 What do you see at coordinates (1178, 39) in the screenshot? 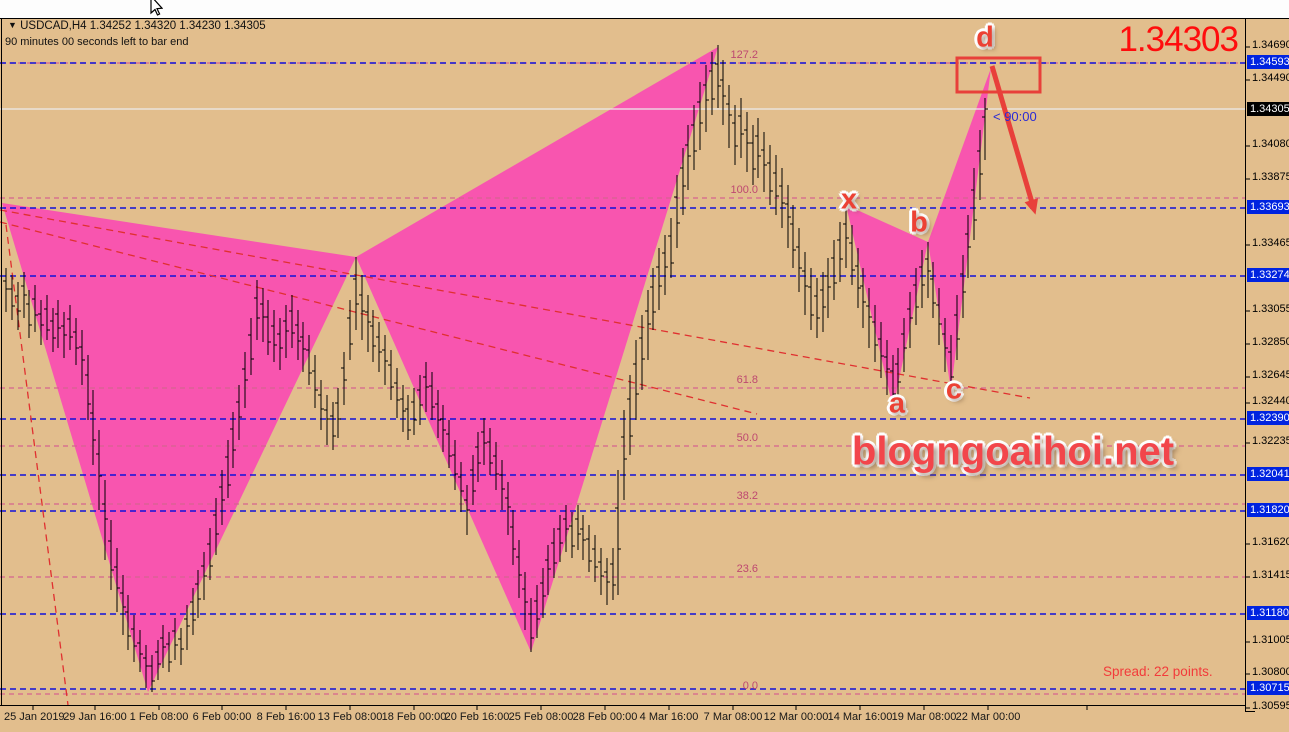
I see `current-price-display: 1.34303` at bounding box center [1178, 39].